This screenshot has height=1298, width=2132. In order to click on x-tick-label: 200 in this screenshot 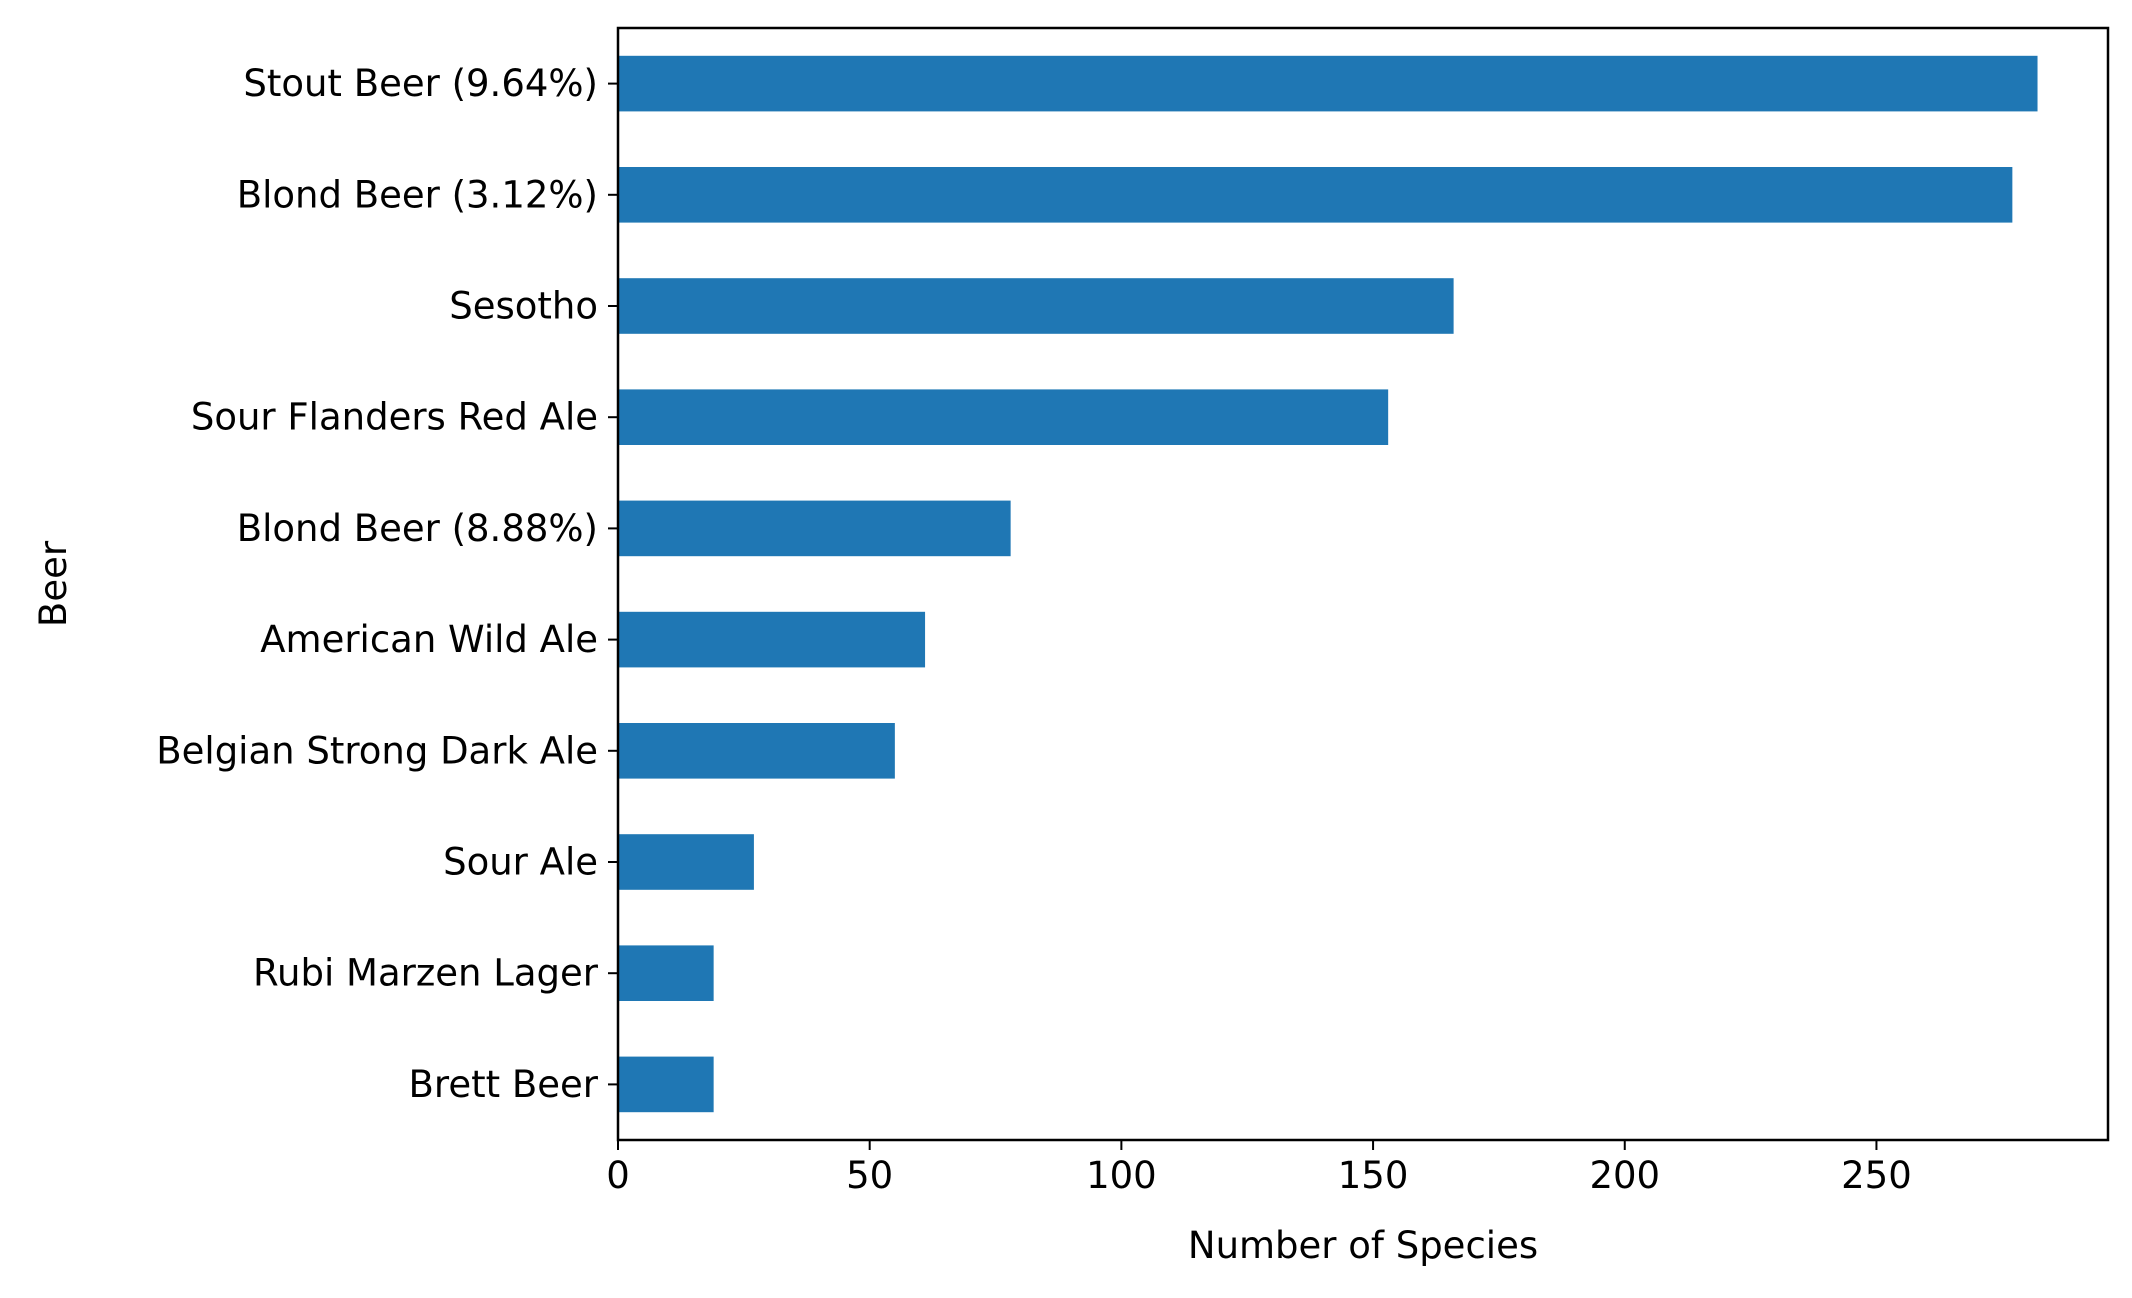, I will do `click(1624, 1175)`.